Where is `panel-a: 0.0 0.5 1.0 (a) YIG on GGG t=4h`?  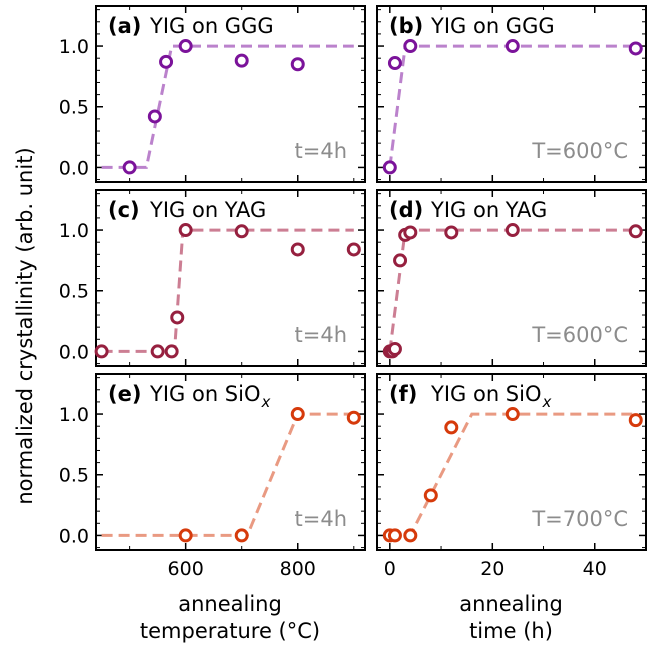
panel-a: 0.0 0.5 1.0 (a) YIG on GGG t=4h is located at coordinates (212, 94).